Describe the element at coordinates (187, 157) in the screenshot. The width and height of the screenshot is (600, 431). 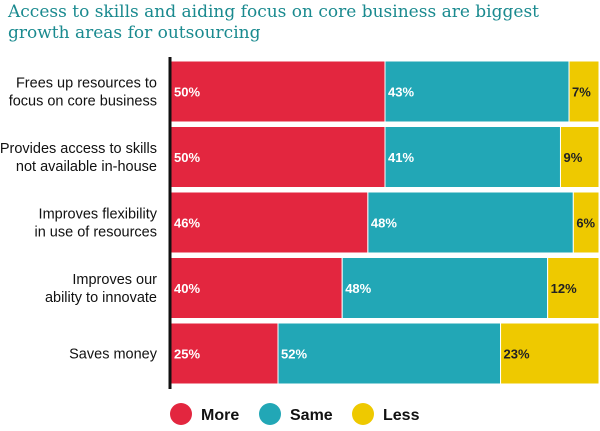
I see `data-label-more-1: 50%` at that location.